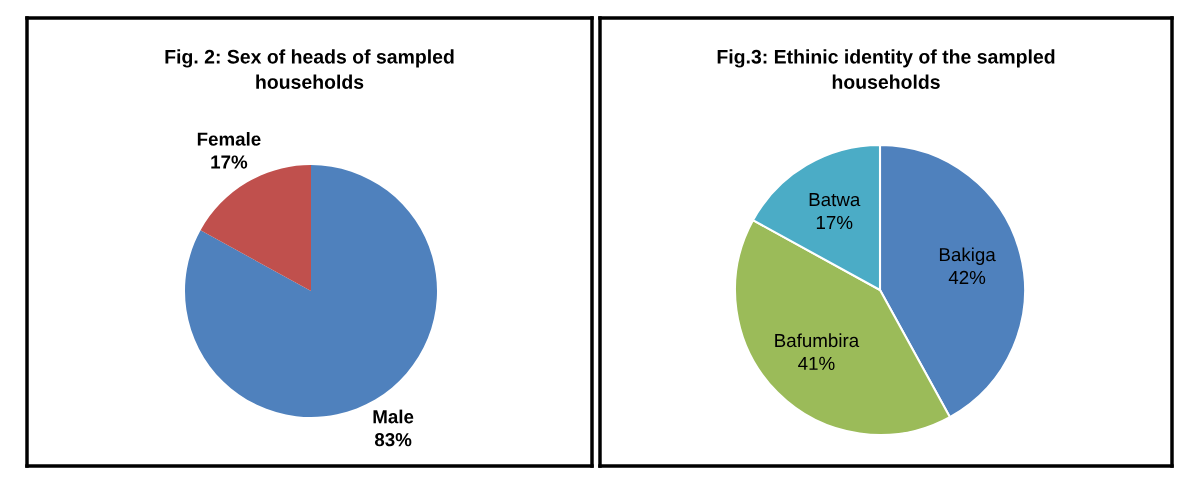 Image resolution: width=1188 pixels, height=479 pixels. What do you see at coordinates (229, 138) in the screenshot?
I see `slice-label: Female` at bounding box center [229, 138].